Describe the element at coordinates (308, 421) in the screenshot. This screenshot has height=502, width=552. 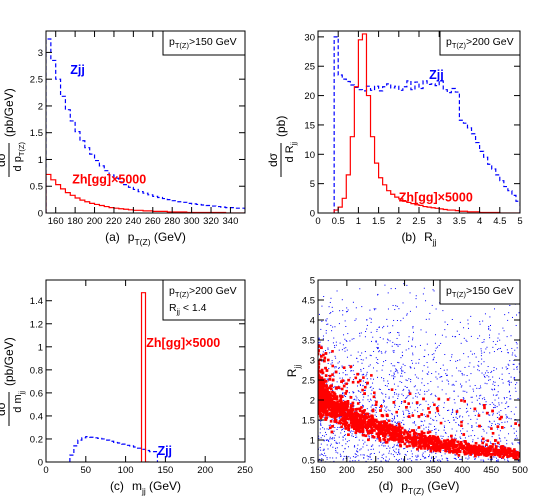
I see `y-tick-label: 1.5` at that location.